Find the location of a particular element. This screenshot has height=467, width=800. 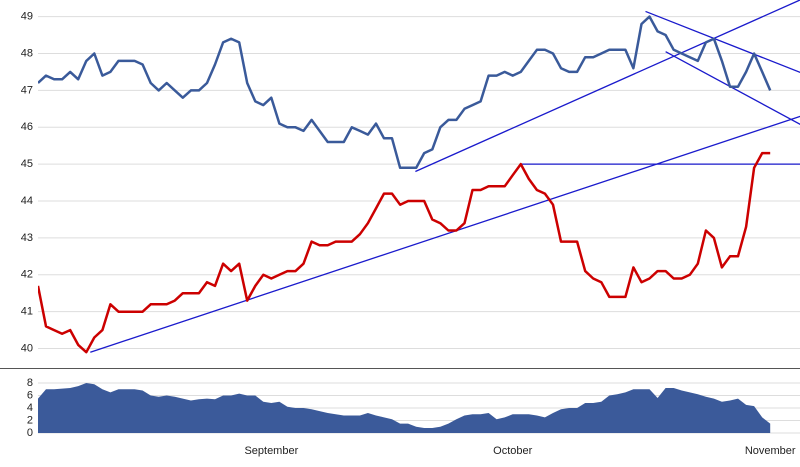

y-tick-label: 8 is located at coordinates (30, 383).